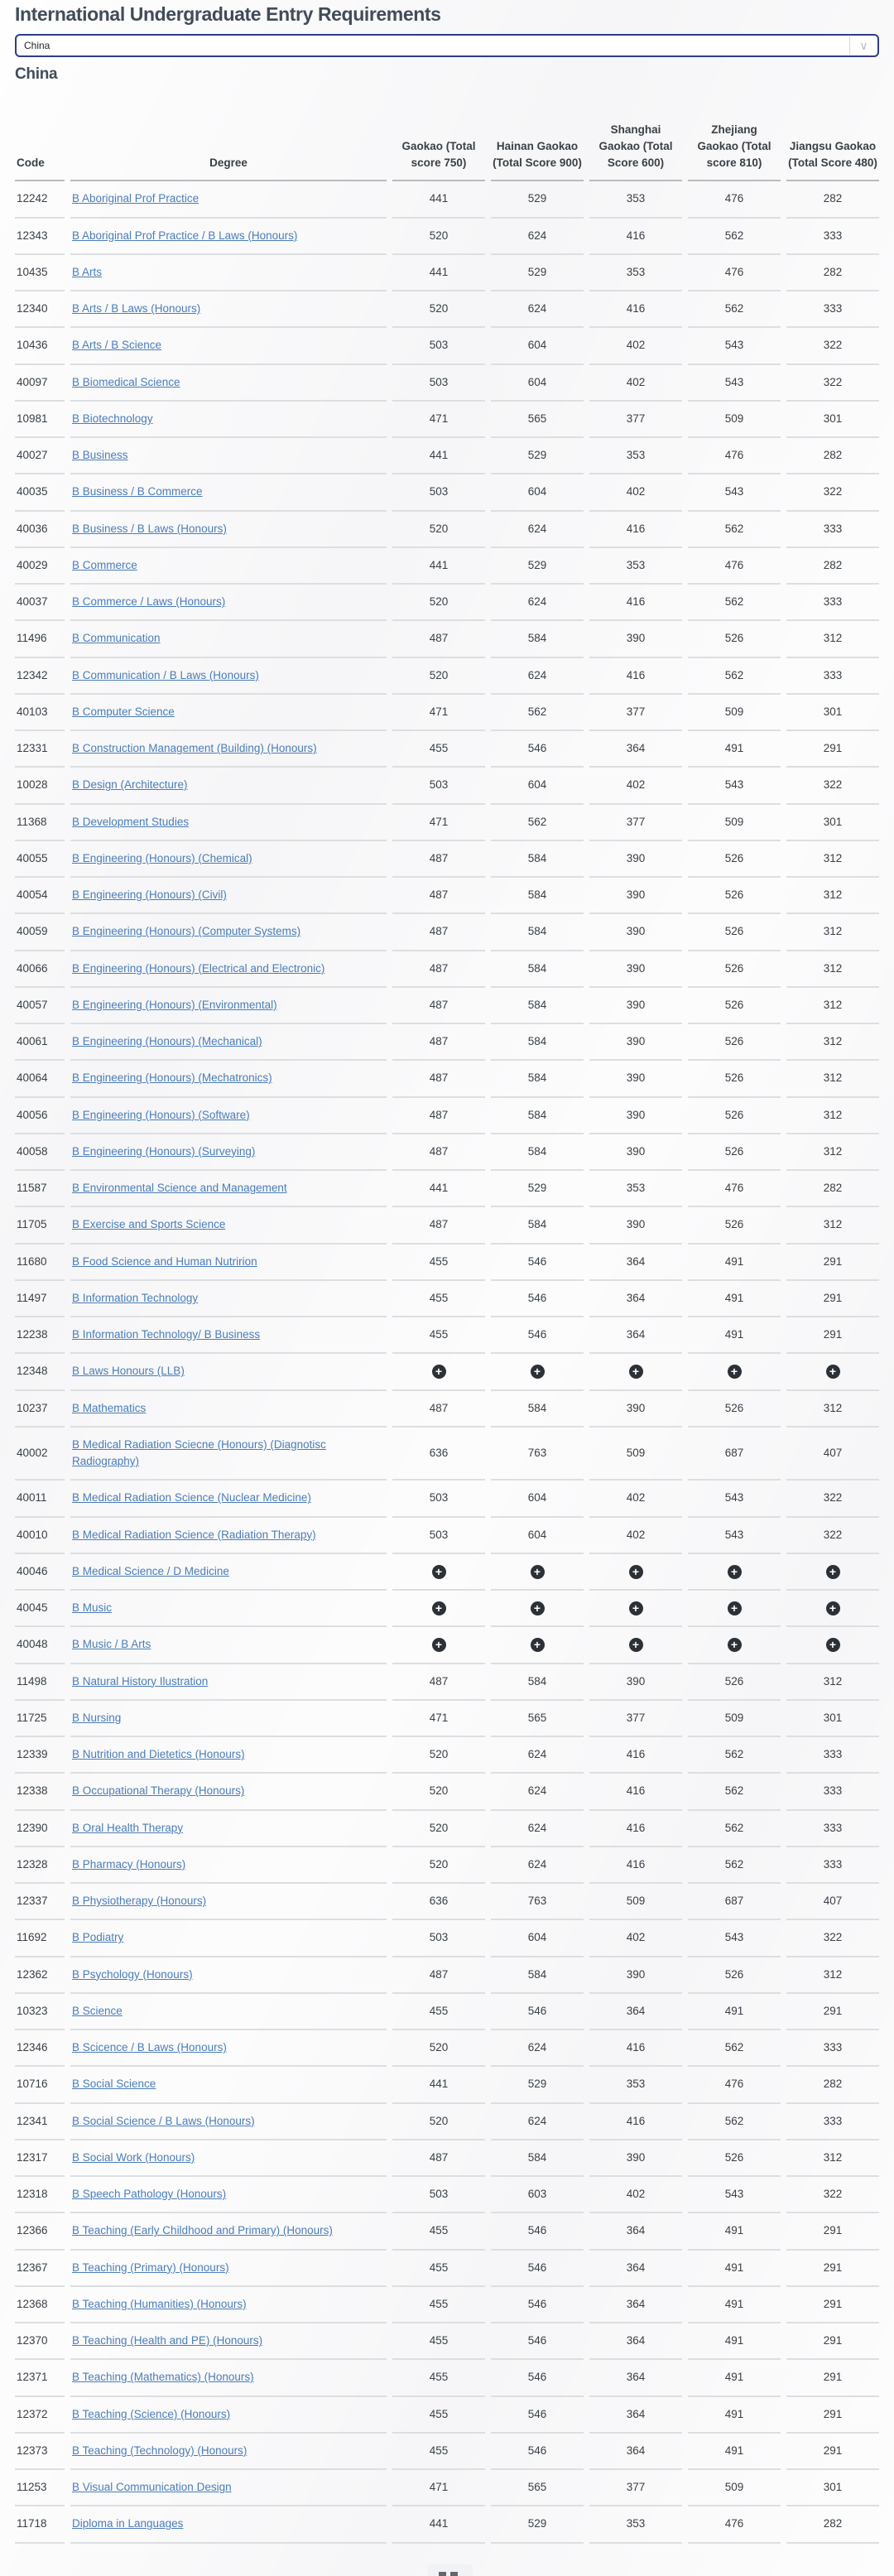 The width and height of the screenshot is (894, 2576). Describe the element at coordinates (128, 1827) in the screenshot. I see `degree-link: B Oral Health Therapy` at that location.